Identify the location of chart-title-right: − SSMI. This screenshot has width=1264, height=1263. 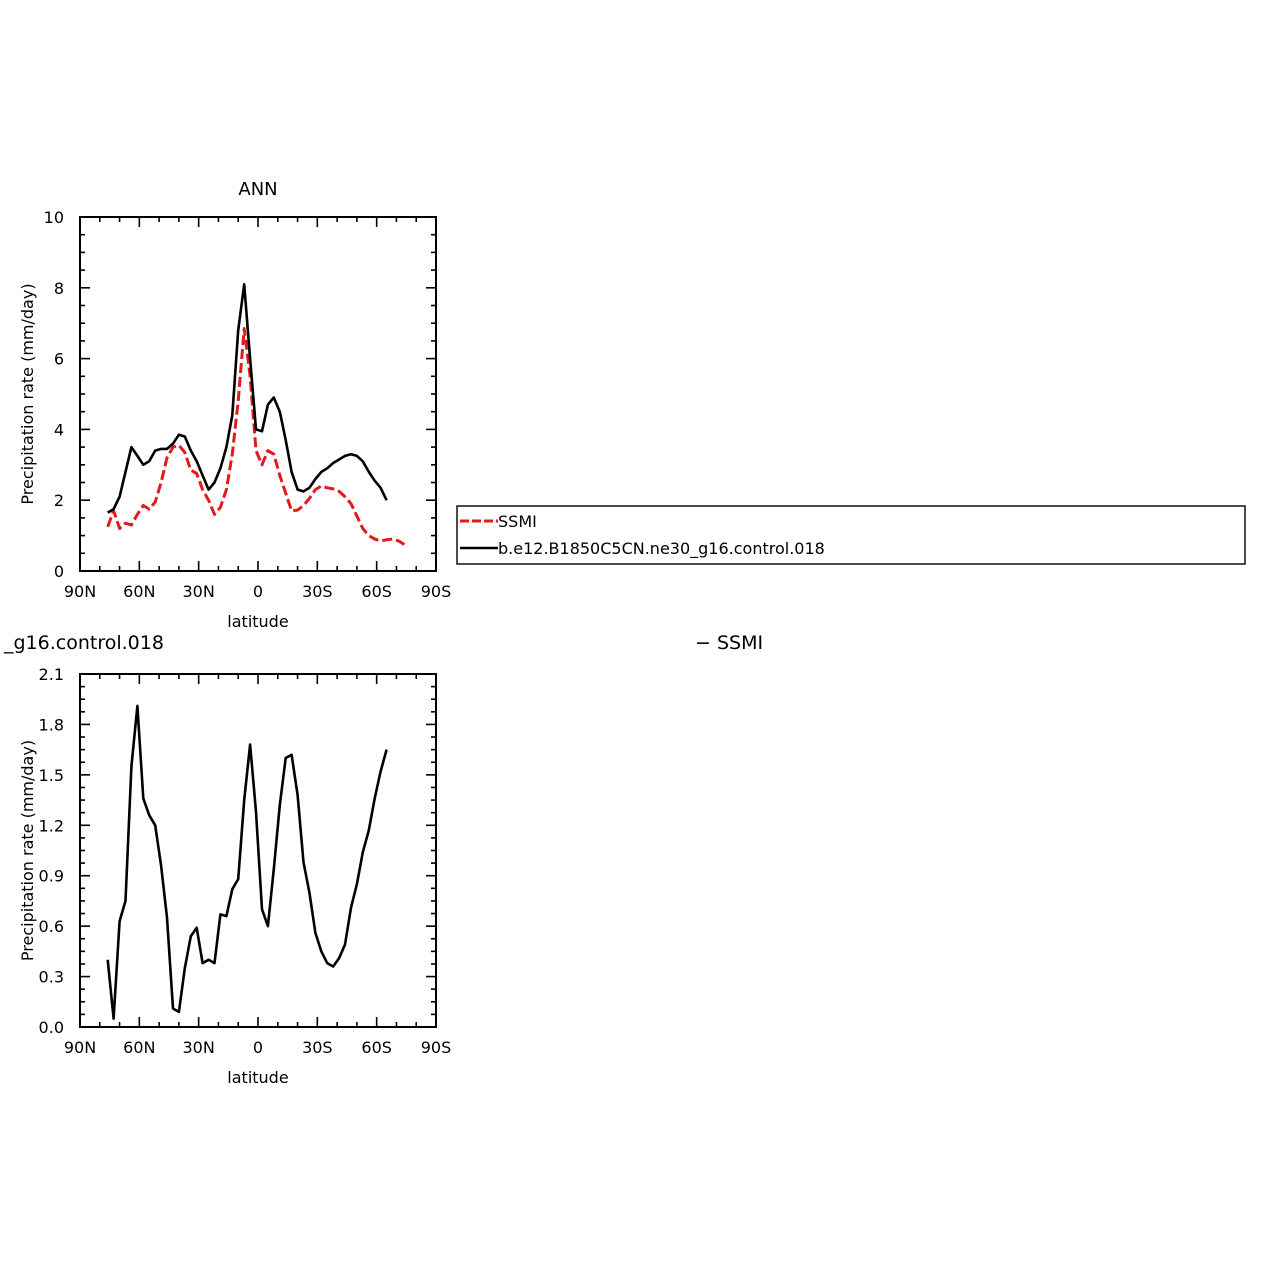
(729, 643).